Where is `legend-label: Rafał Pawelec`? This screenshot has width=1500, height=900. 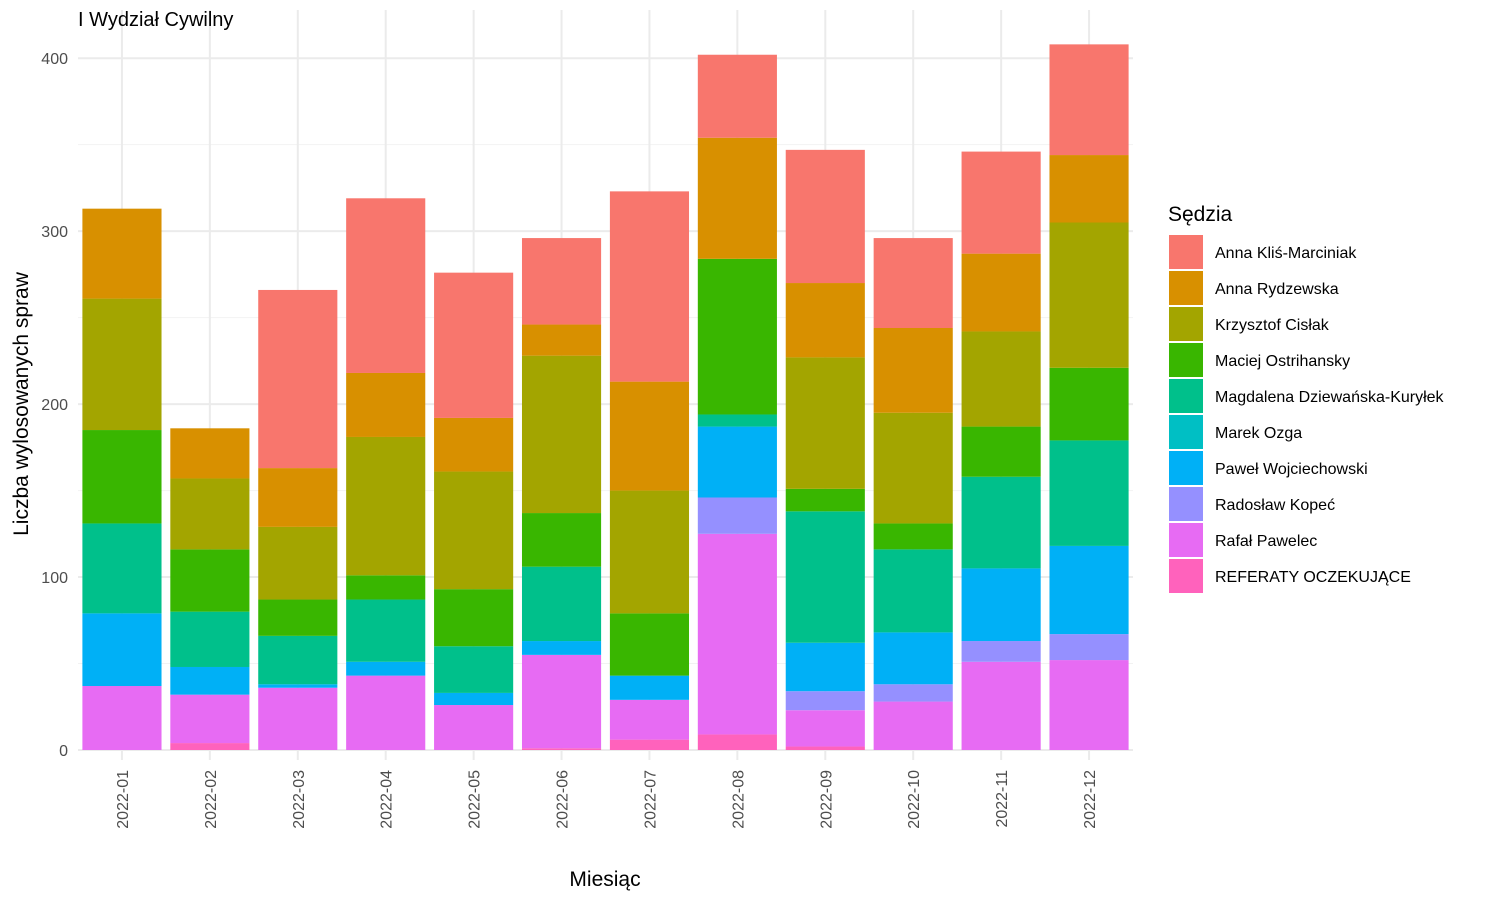
legend-label: Rafał Pawelec is located at coordinates (1266, 541).